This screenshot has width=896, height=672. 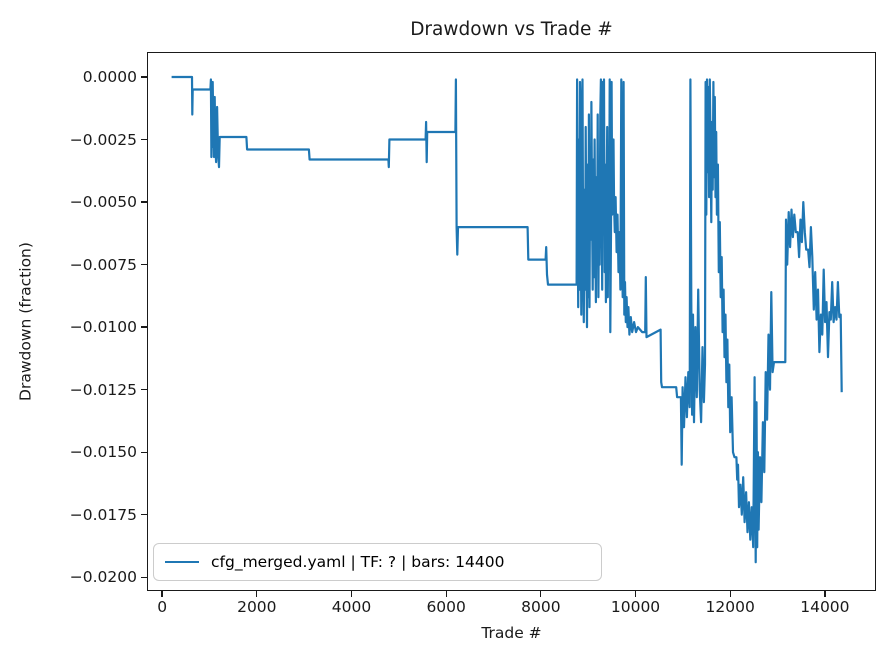 What do you see at coordinates (103, 139) in the screenshot?
I see `y-tick-label: −0.0025` at bounding box center [103, 139].